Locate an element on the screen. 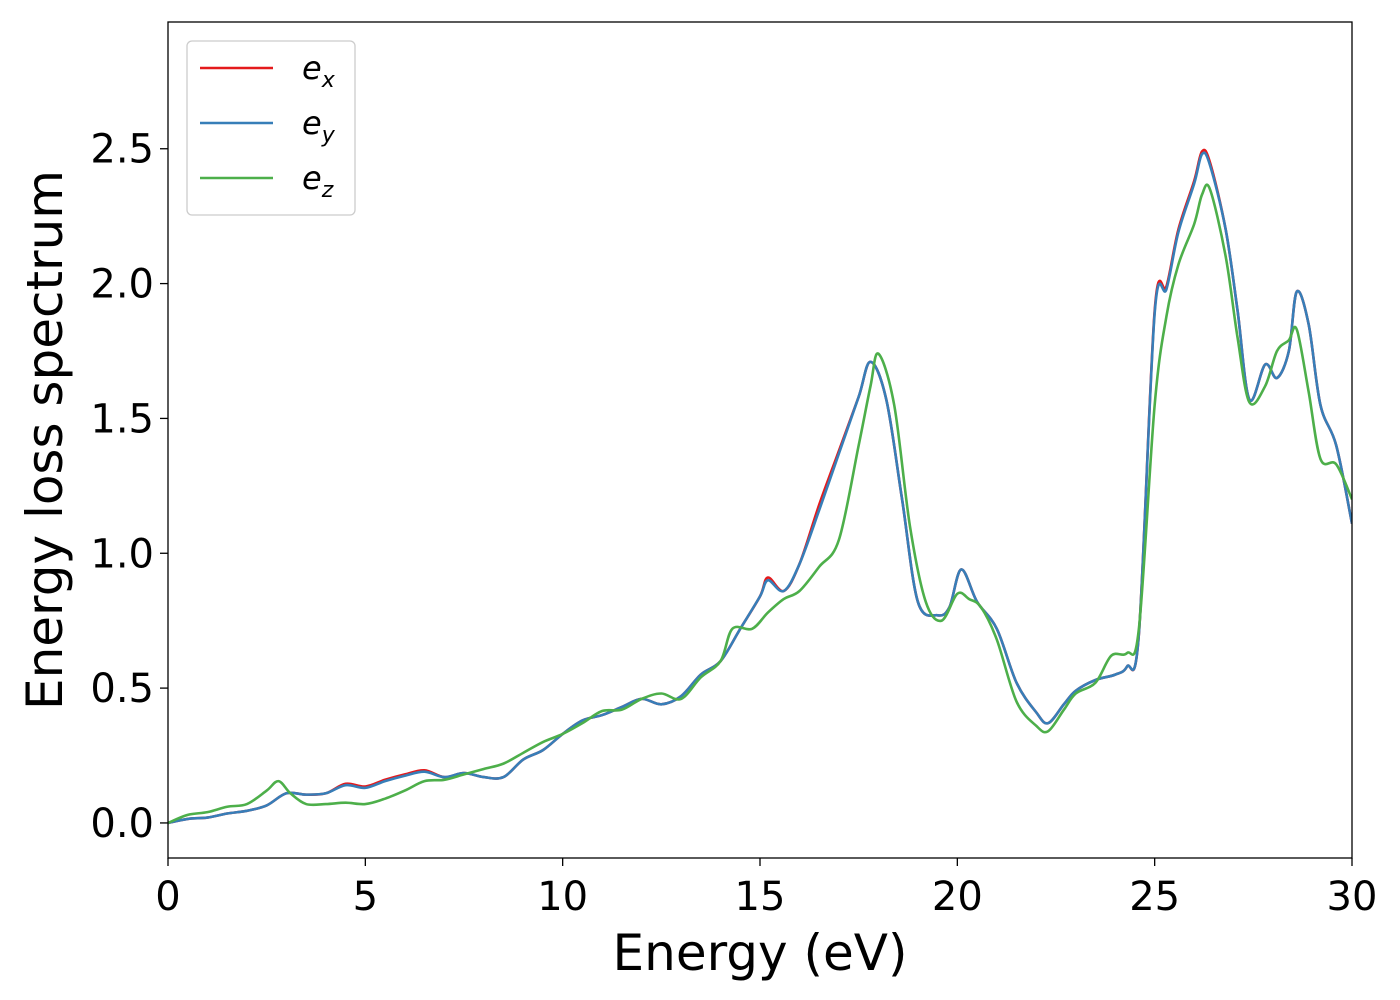  x-tick-label: 5 is located at coordinates (365, 897).